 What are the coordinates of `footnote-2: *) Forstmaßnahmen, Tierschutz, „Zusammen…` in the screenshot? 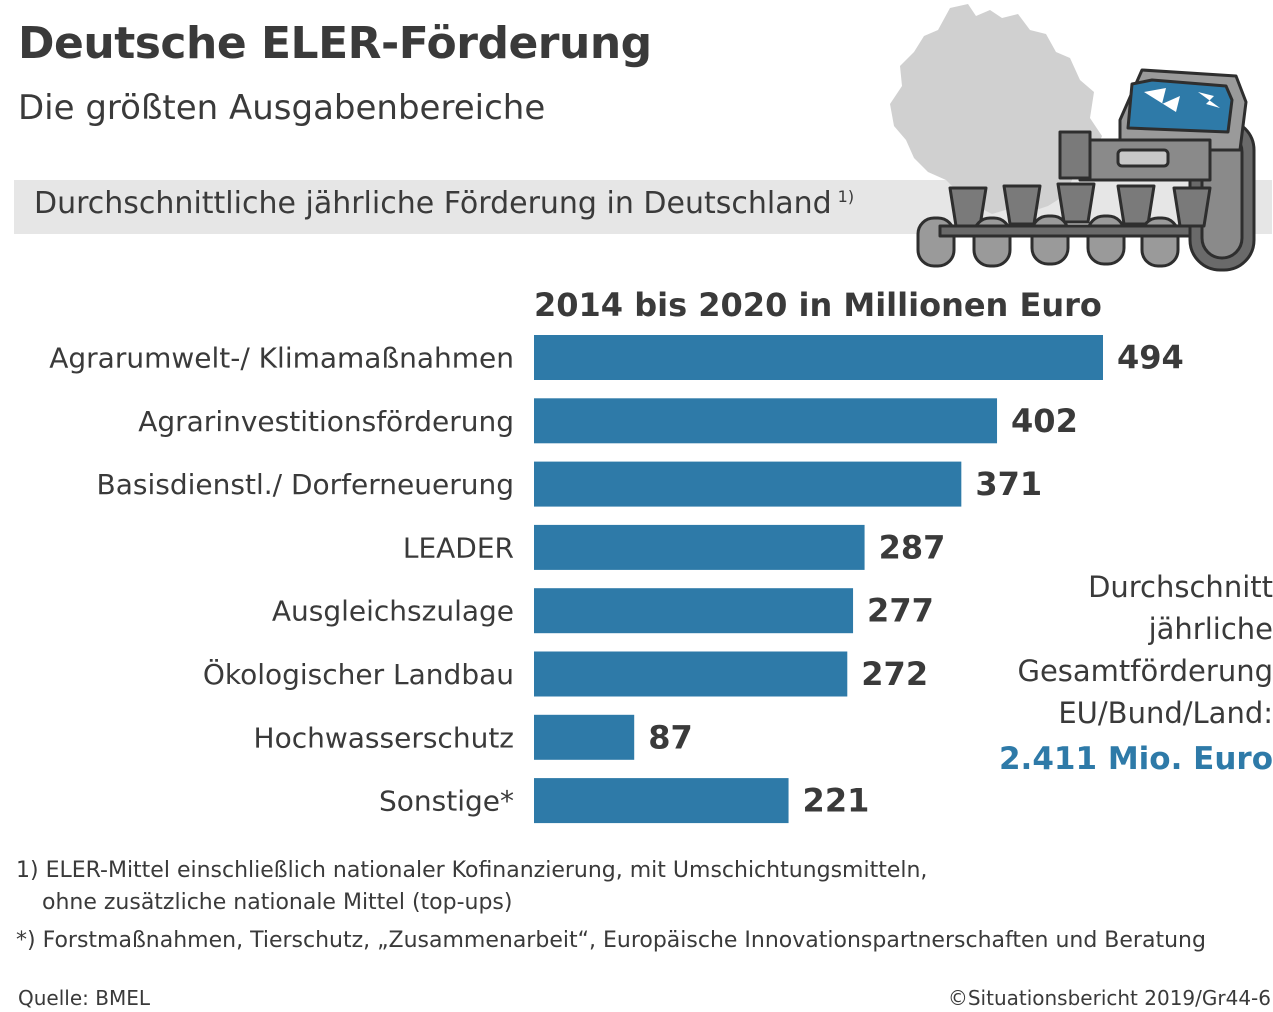 It's located at (611, 940).